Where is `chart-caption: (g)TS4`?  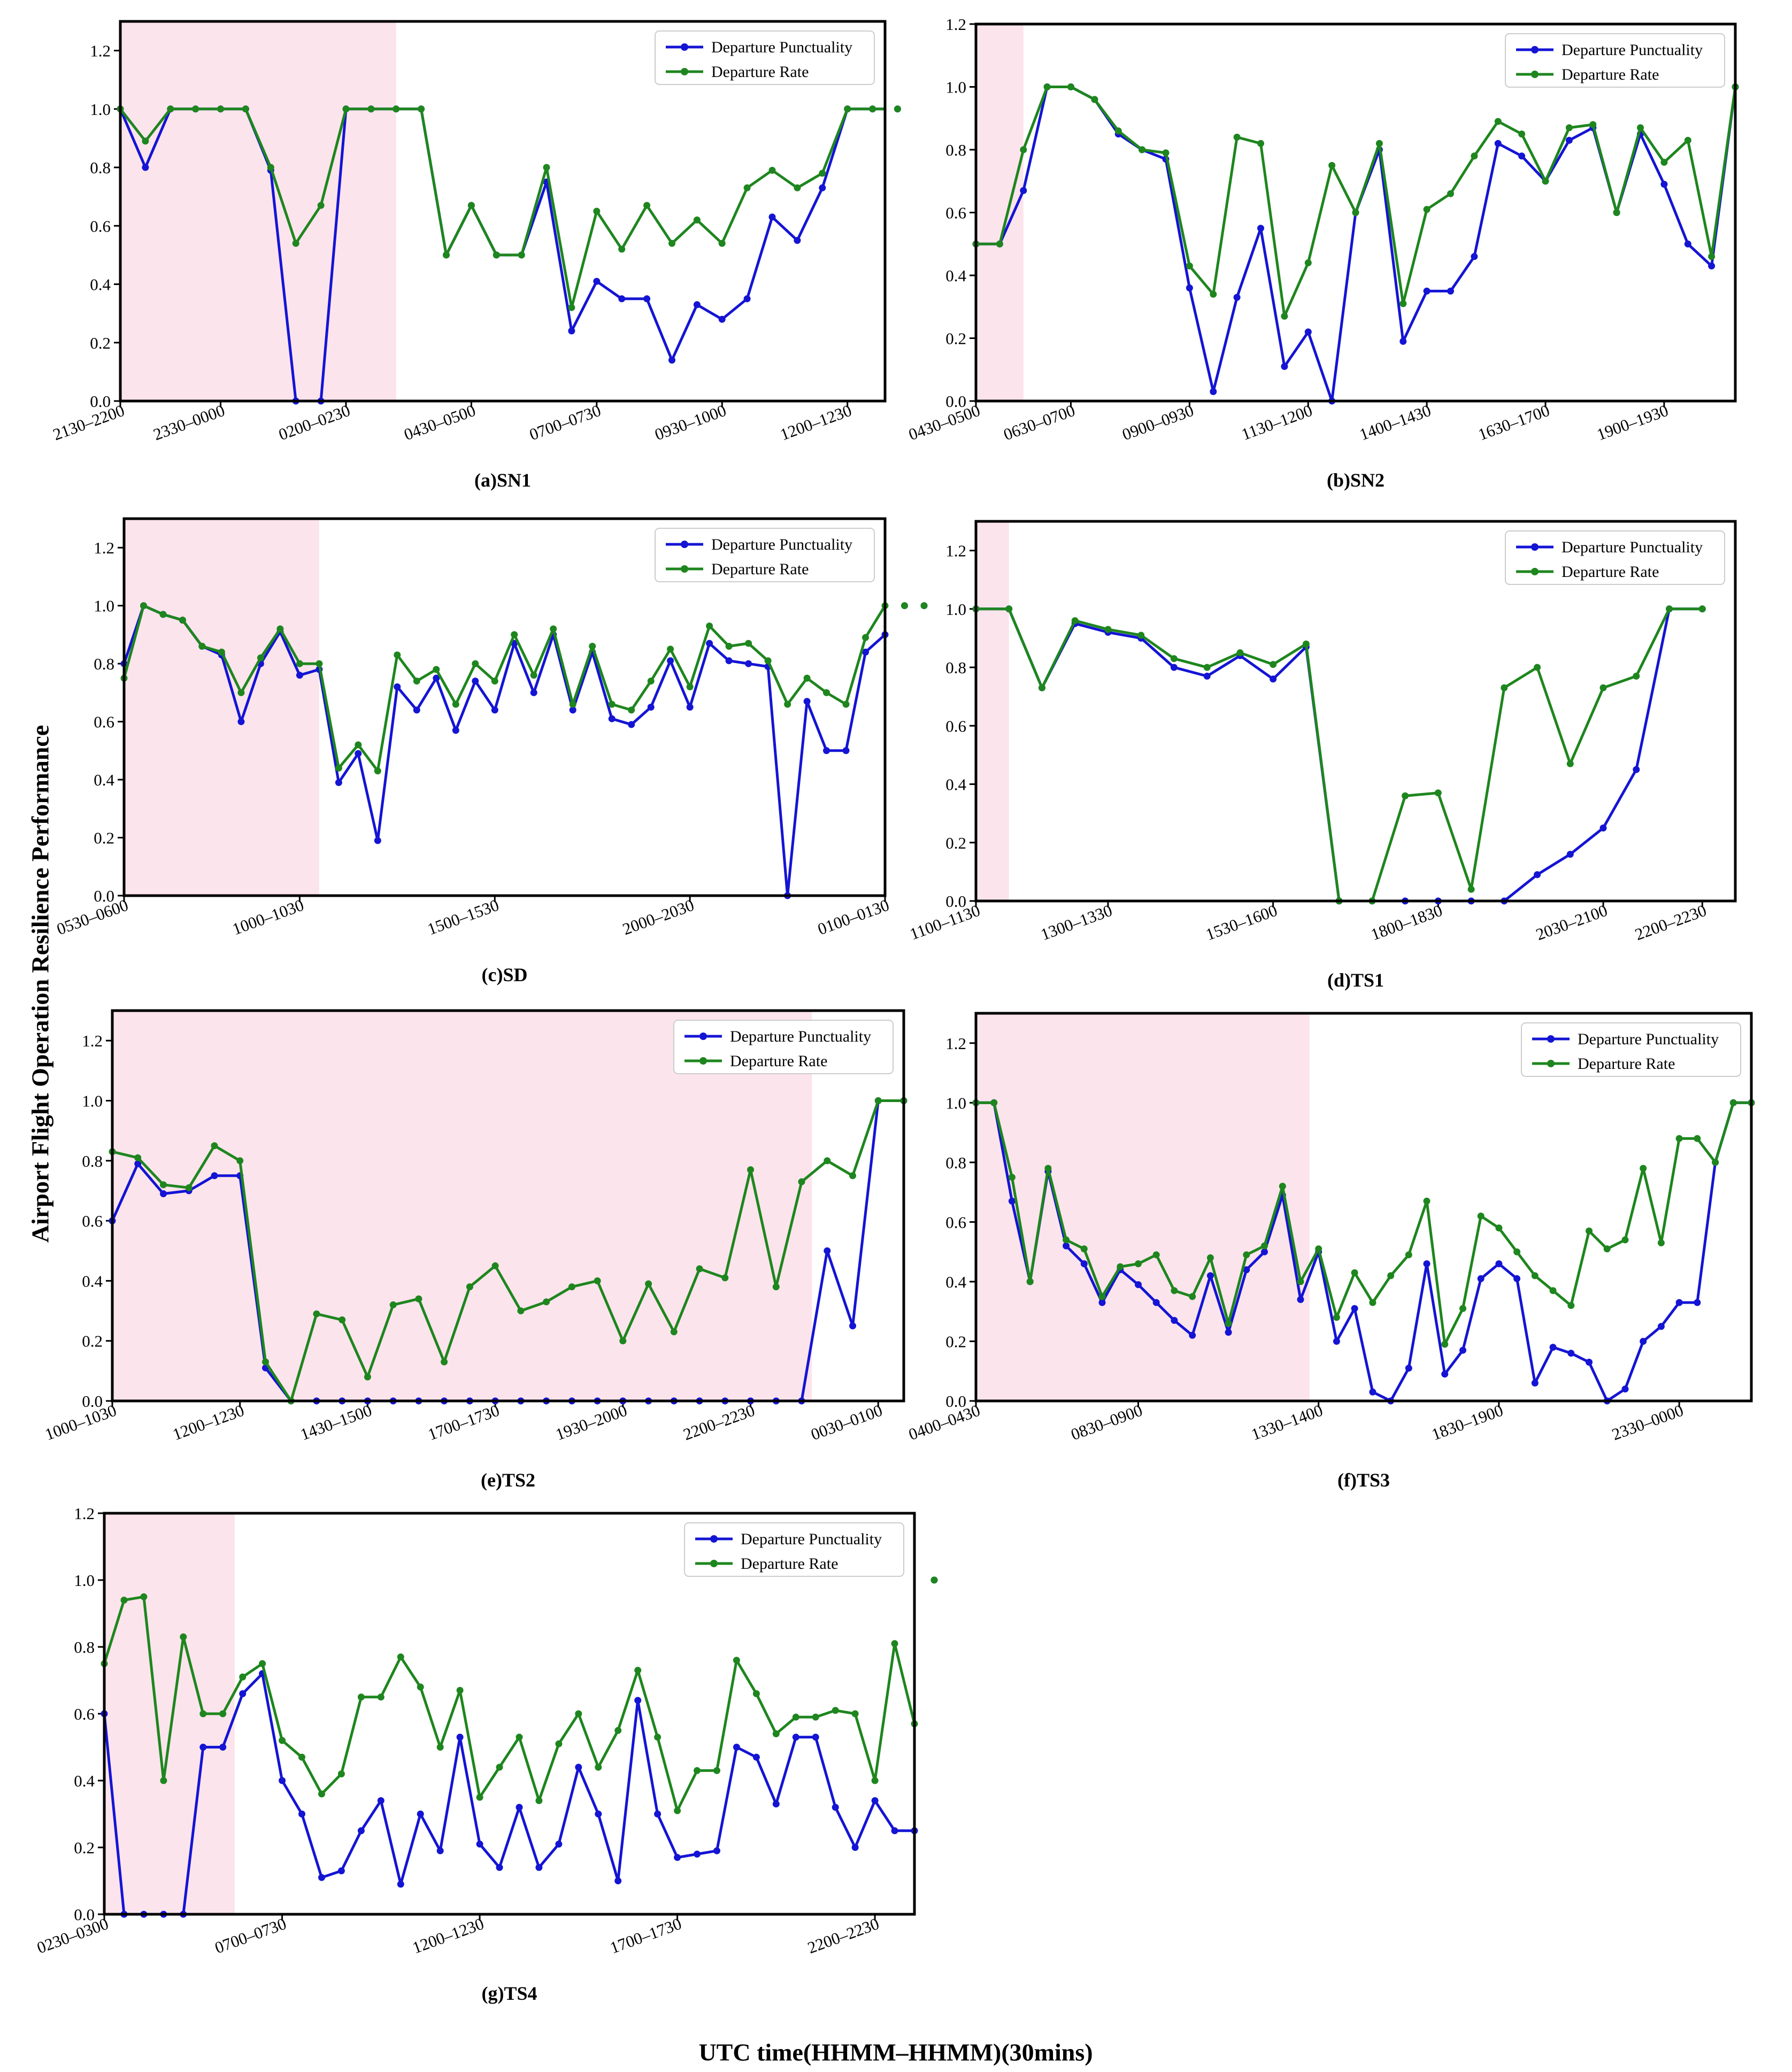
chart-caption: (g)TS4 is located at coordinates (509, 1993).